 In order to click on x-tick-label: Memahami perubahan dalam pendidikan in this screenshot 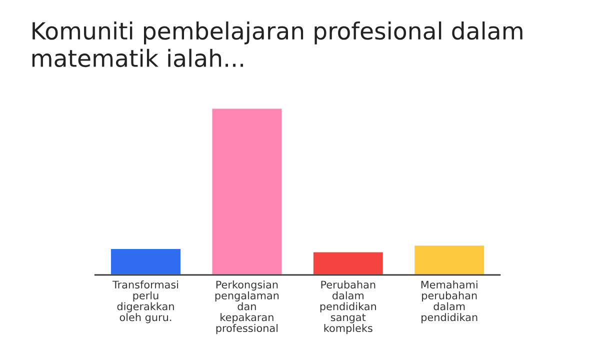, I will do `click(449, 302)`.